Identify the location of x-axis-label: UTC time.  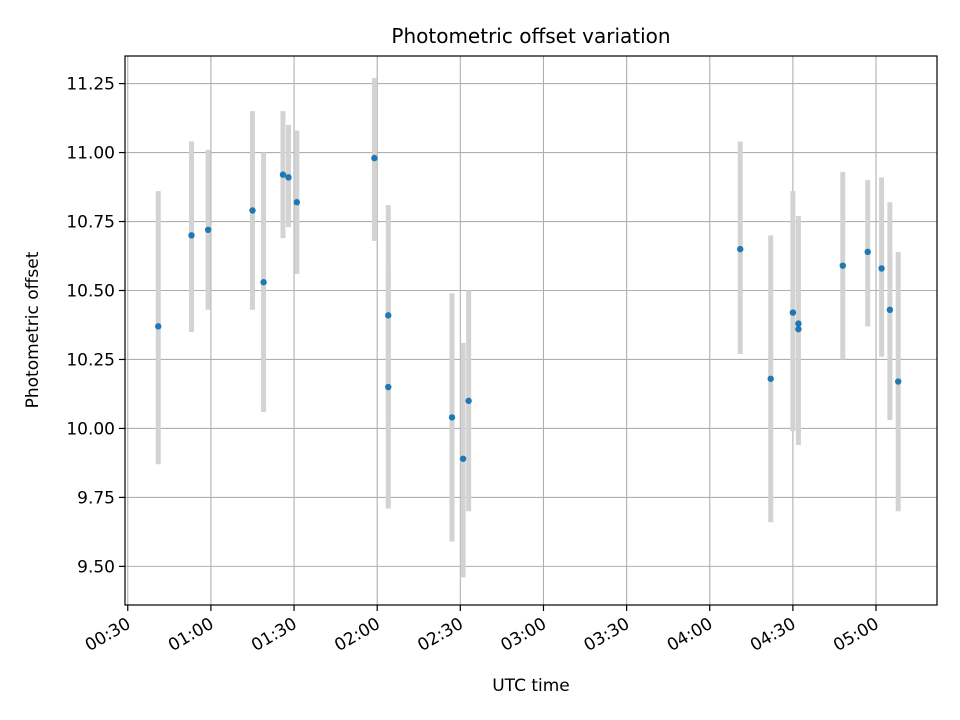
(531, 686).